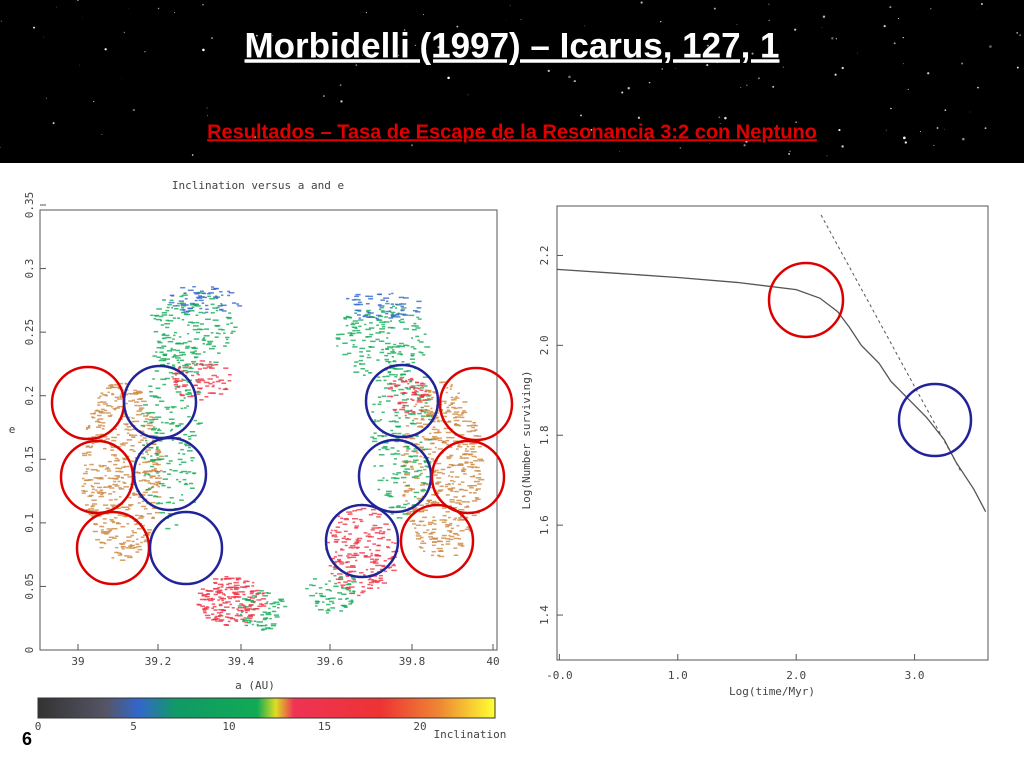  I want to click on blue-circle, so click(170, 474).